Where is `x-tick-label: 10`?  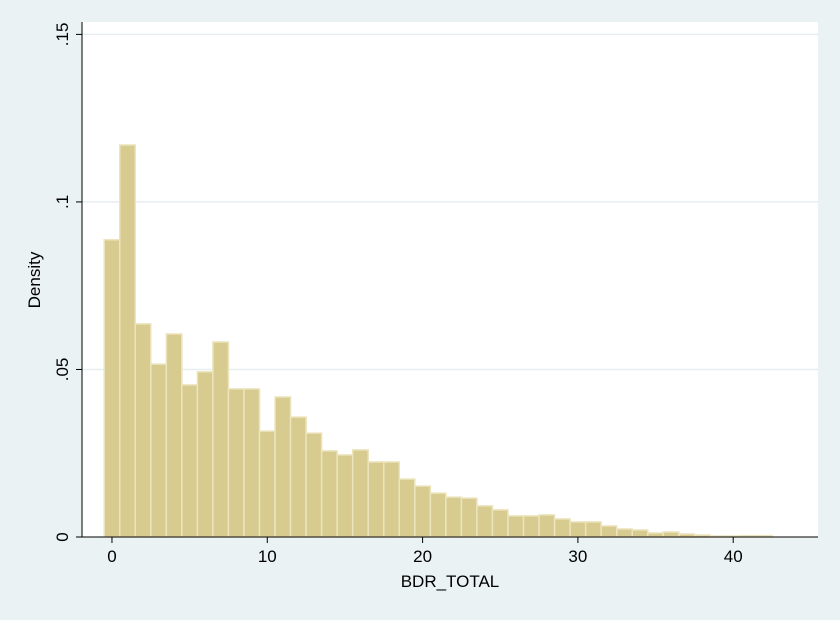
x-tick-label: 10 is located at coordinates (267, 556).